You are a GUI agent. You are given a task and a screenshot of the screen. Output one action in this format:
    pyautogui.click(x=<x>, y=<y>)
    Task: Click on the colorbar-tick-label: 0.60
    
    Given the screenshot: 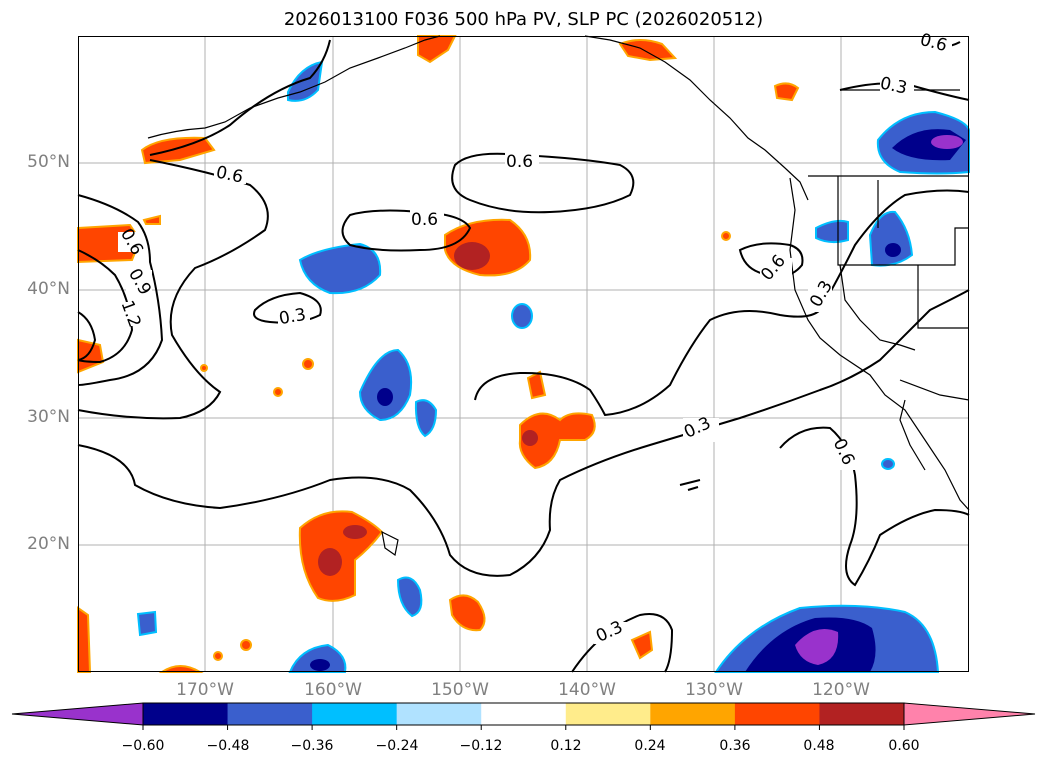 What is the action you would take?
    pyautogui.click(x=904, y=746)
    